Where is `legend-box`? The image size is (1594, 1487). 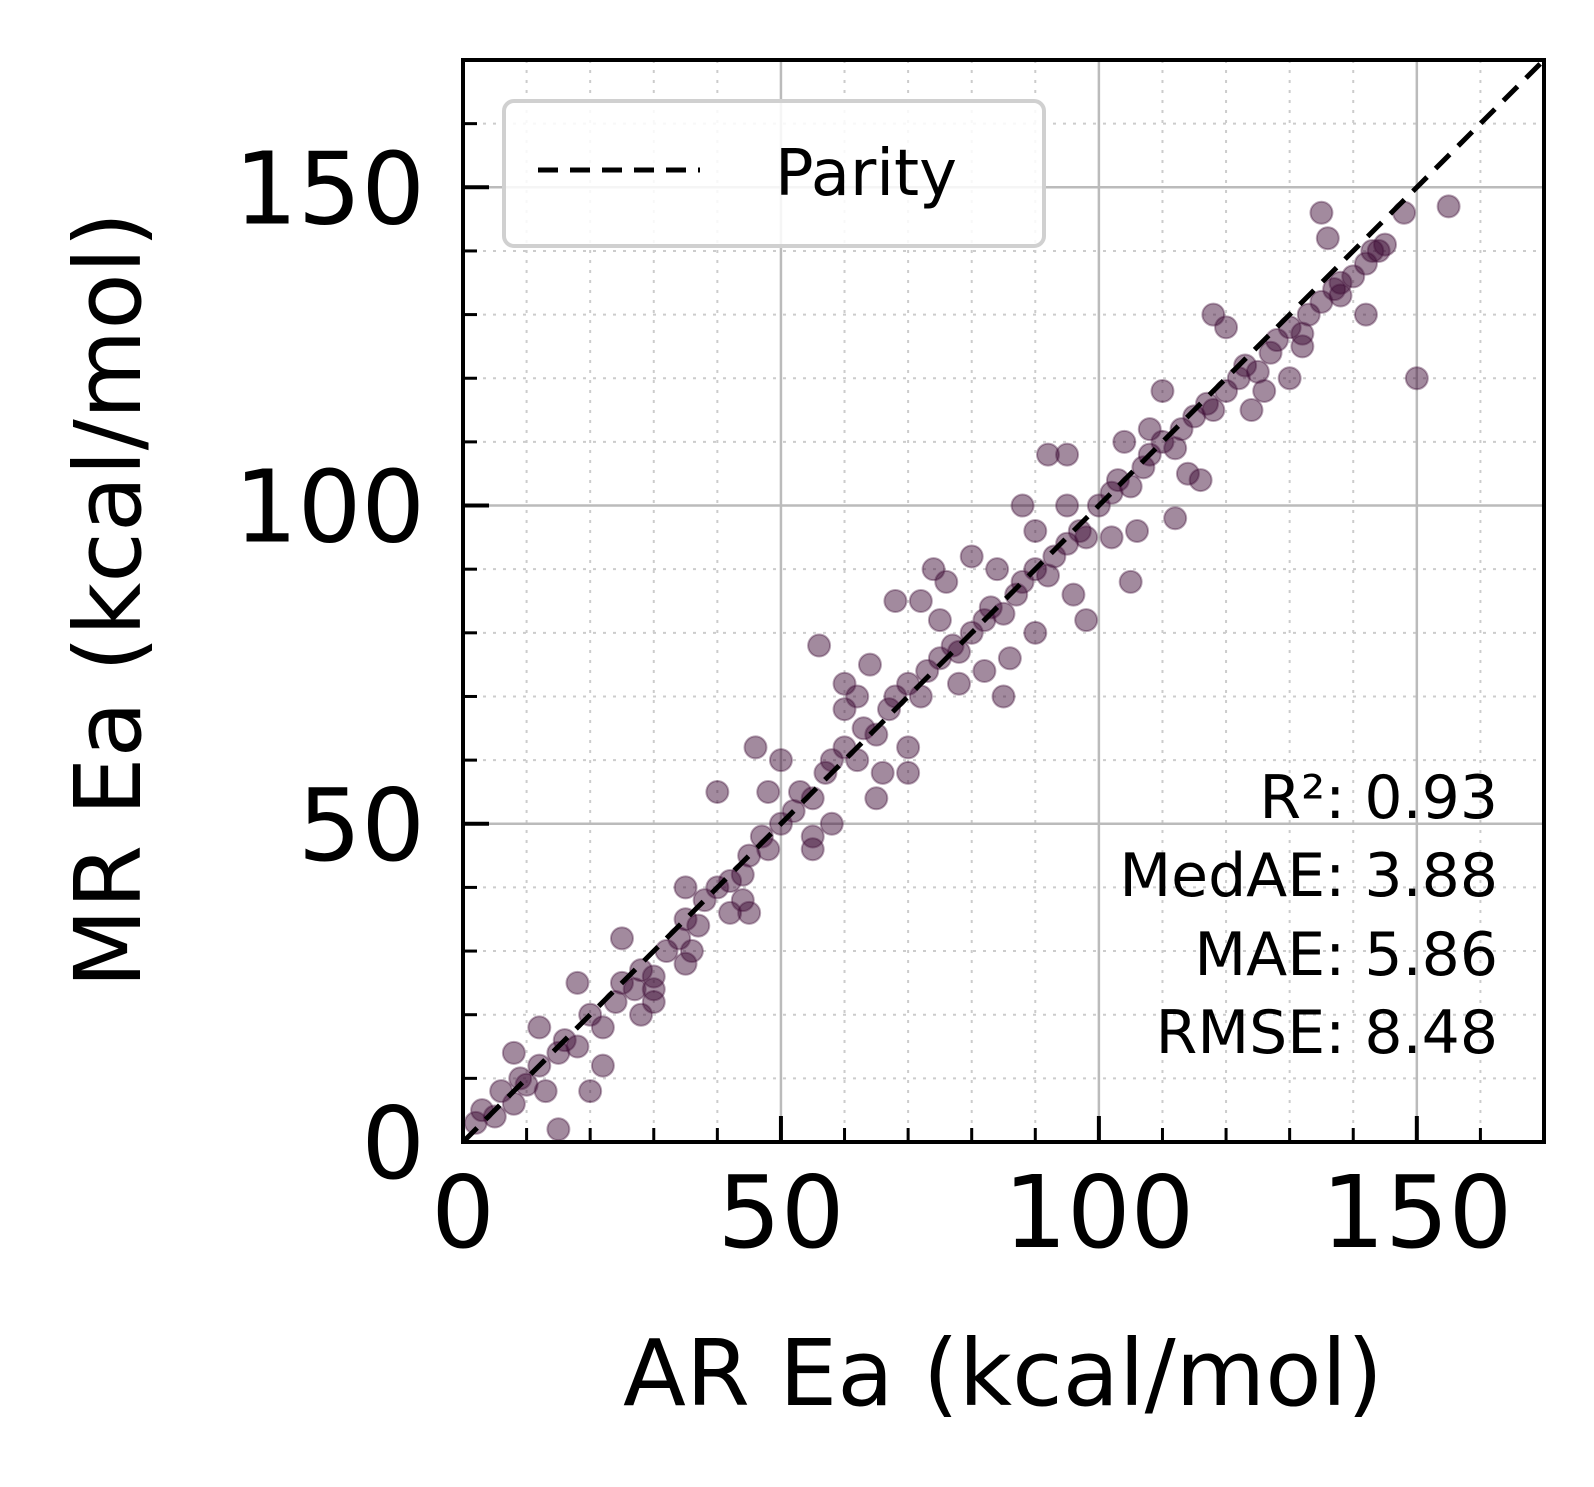 legend-box is located at coordinates (774, 173).